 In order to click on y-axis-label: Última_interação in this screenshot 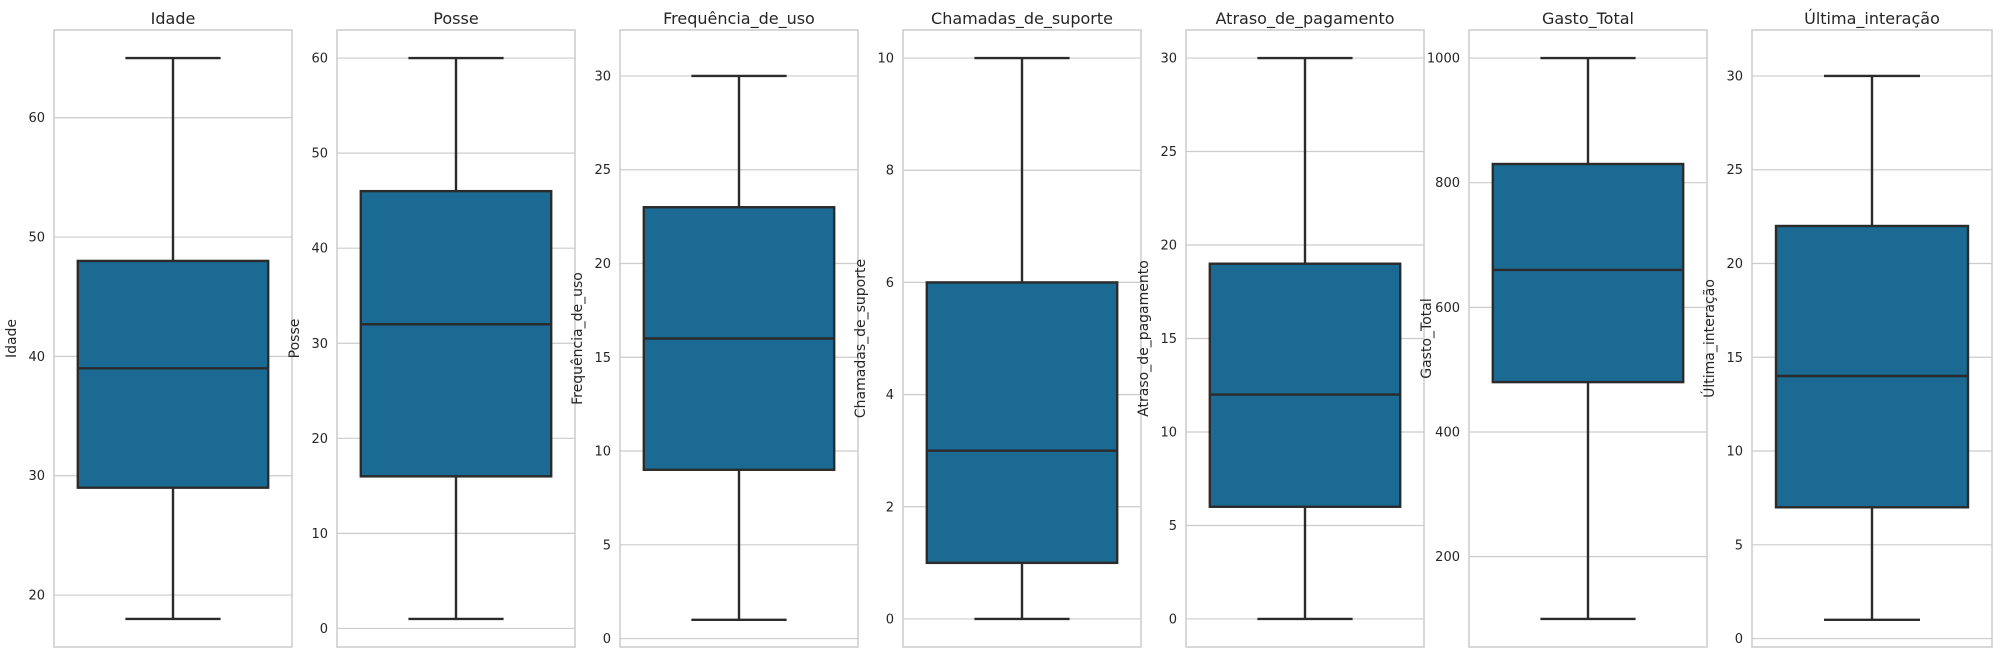, I will do `click(1709, 338)`.